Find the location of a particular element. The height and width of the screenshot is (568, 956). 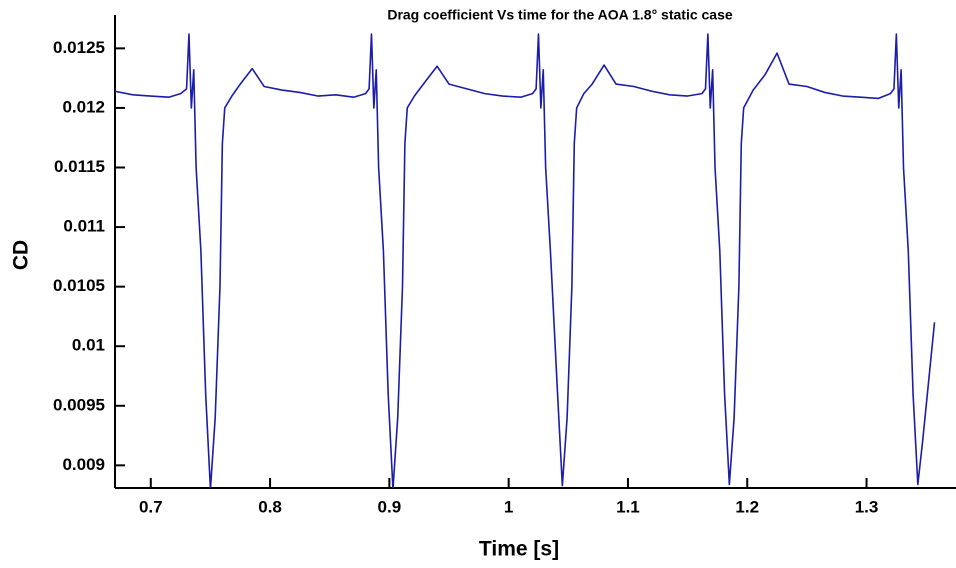

y-tick-label: 0.0095 is located at coordinates (79, 404).